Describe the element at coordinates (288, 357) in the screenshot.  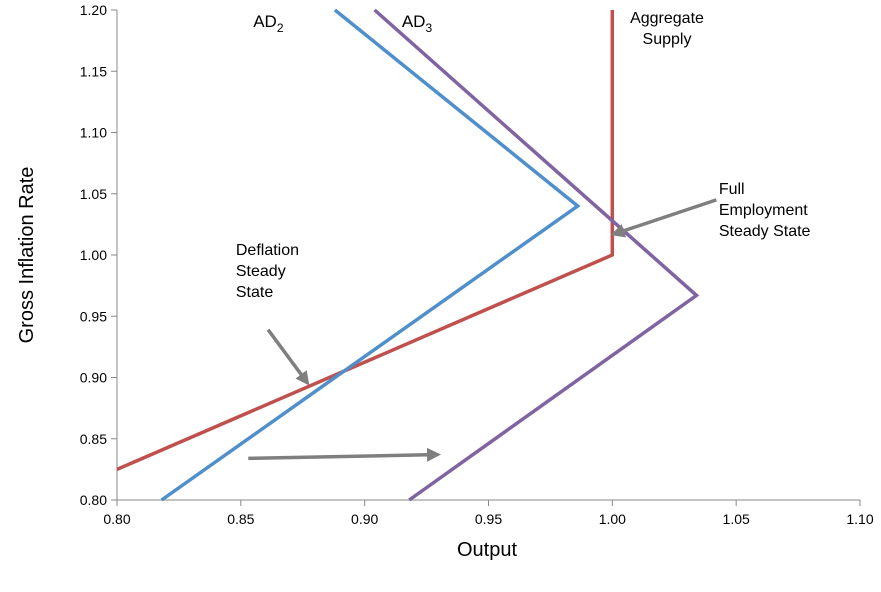
I see `deflation-arrow` at that location.